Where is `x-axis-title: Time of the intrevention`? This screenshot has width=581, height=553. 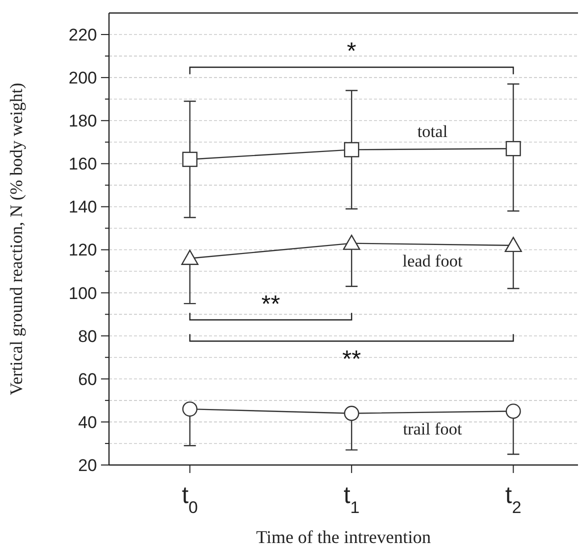
x-axis-title: Time of the intrevention is located at coordinates (343, 537).